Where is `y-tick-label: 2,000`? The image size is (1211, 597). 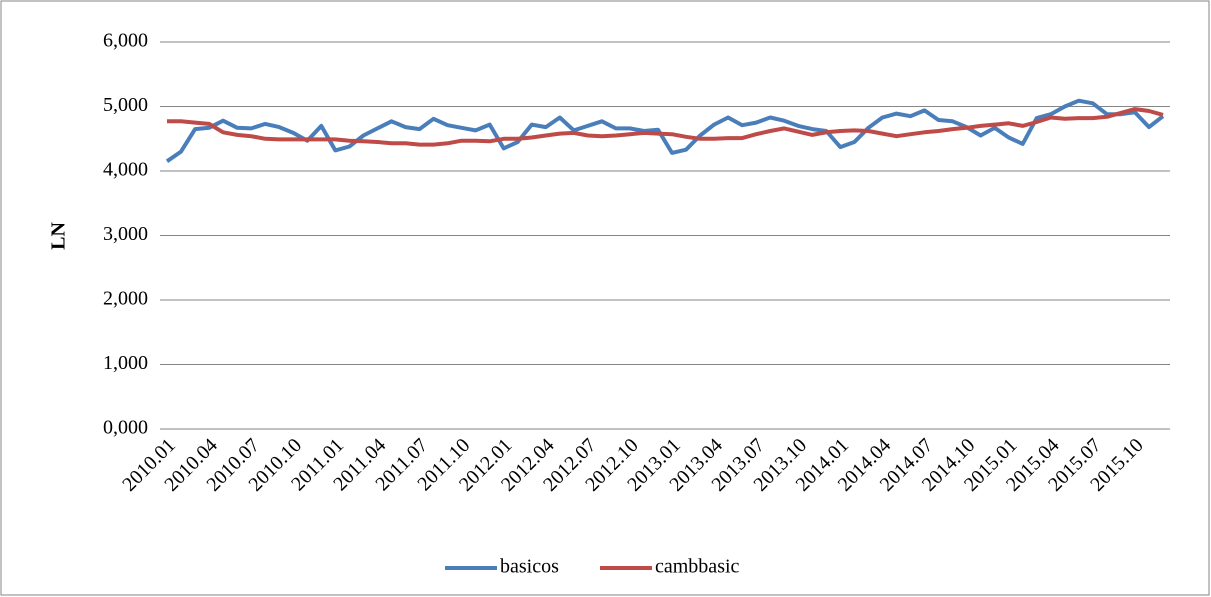 y-tick-label: 2,000 is located at coordinates (125, 299).